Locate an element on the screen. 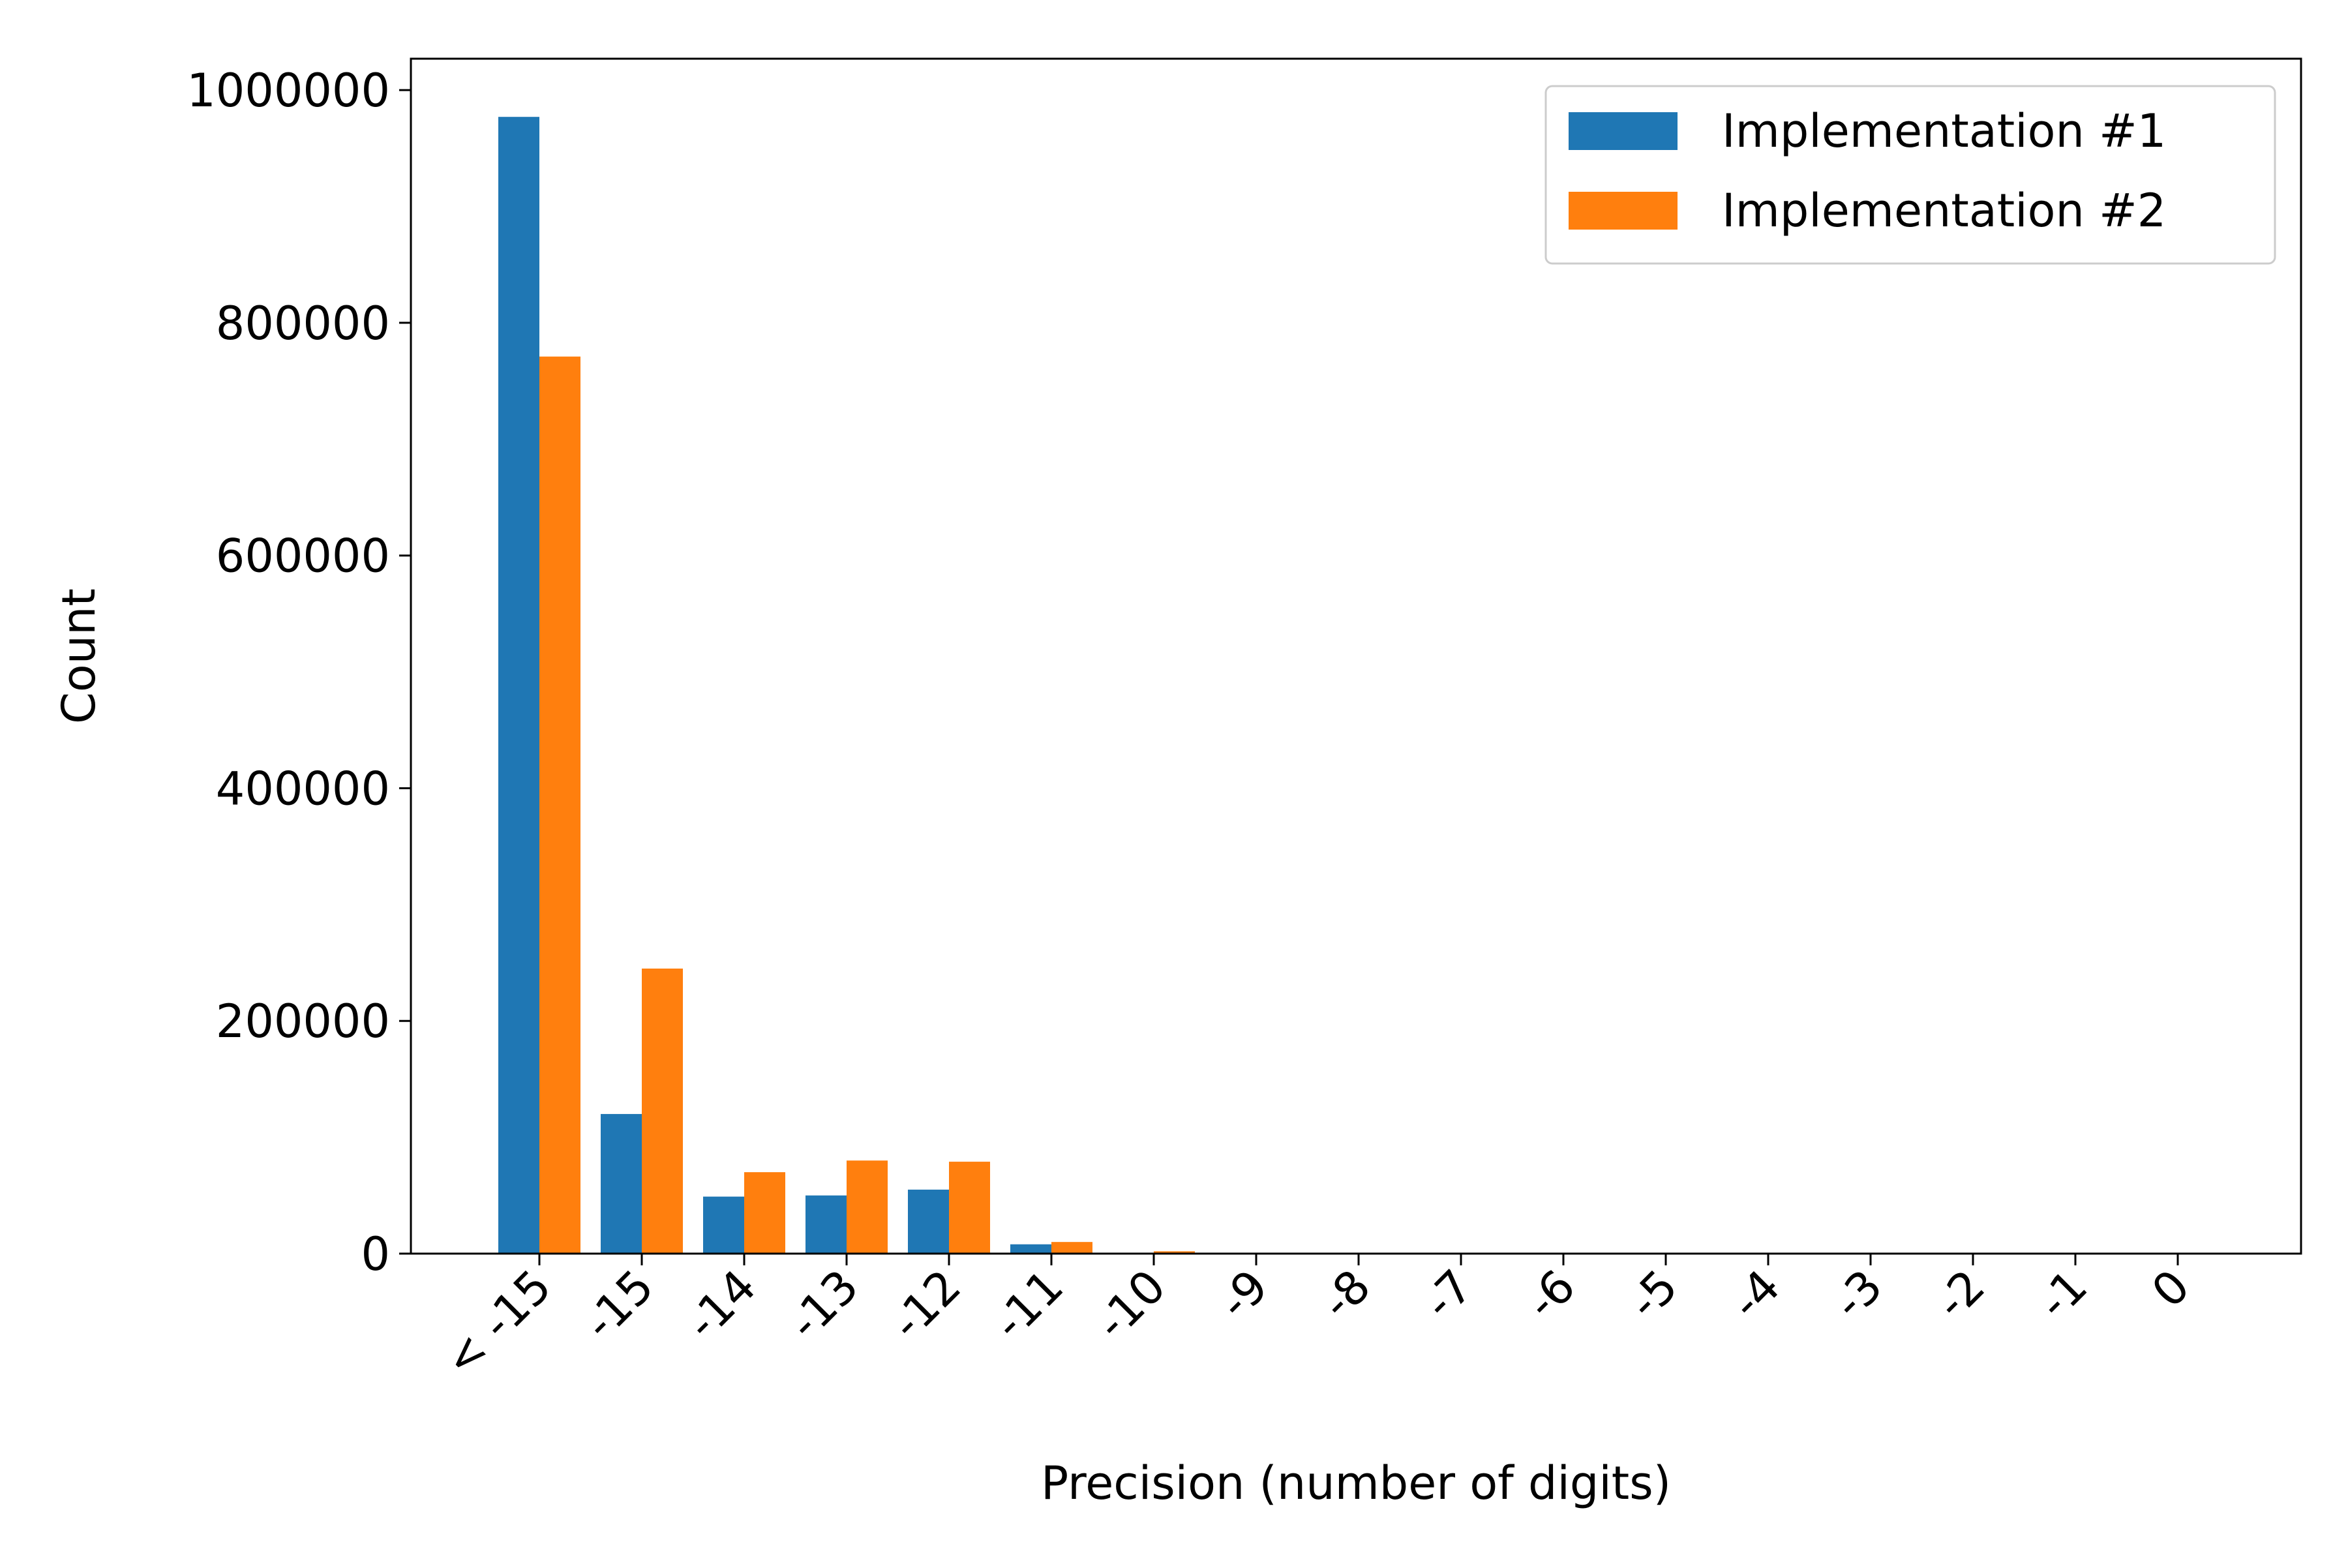 Image resolution: width=2348 pixels, height=1568 pixels. y-tick-label: 200000 is located at coordinates (303, 1021).